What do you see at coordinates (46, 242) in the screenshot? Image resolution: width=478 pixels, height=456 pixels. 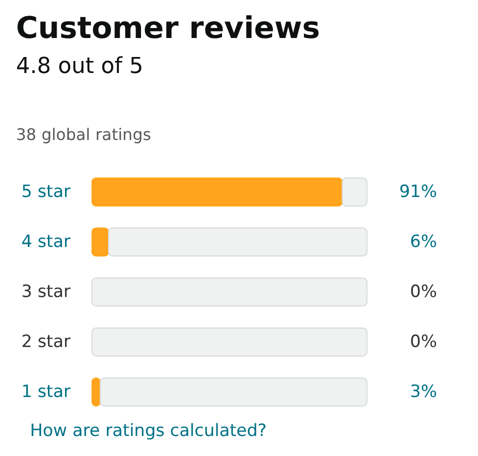 I see `y-tick-label: 4 star` at bounding box center [46, 242].